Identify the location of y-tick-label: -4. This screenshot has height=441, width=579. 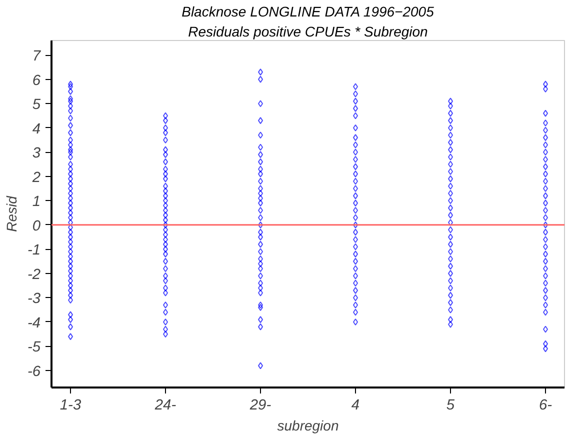
(34, 323).